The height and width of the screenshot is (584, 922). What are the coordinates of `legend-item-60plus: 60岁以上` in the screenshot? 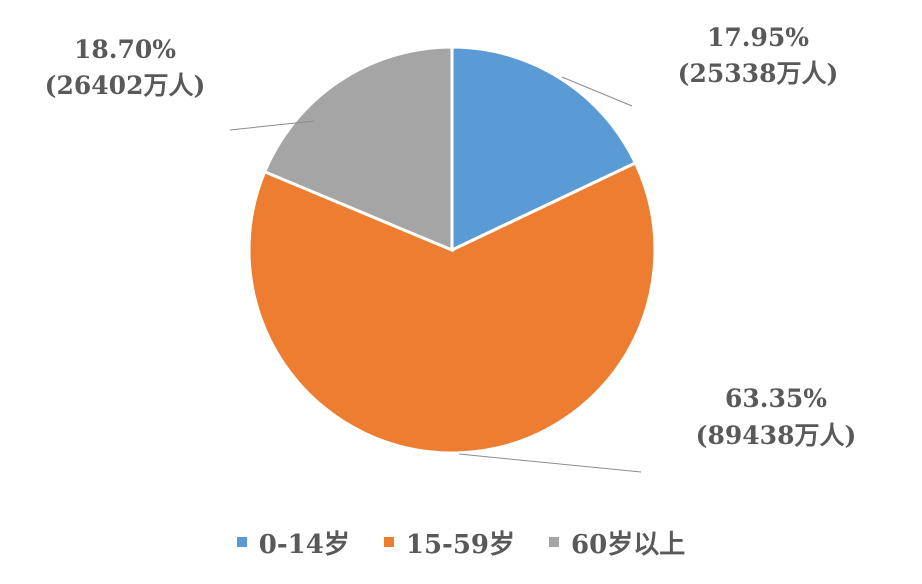 It's located at (617, 542).